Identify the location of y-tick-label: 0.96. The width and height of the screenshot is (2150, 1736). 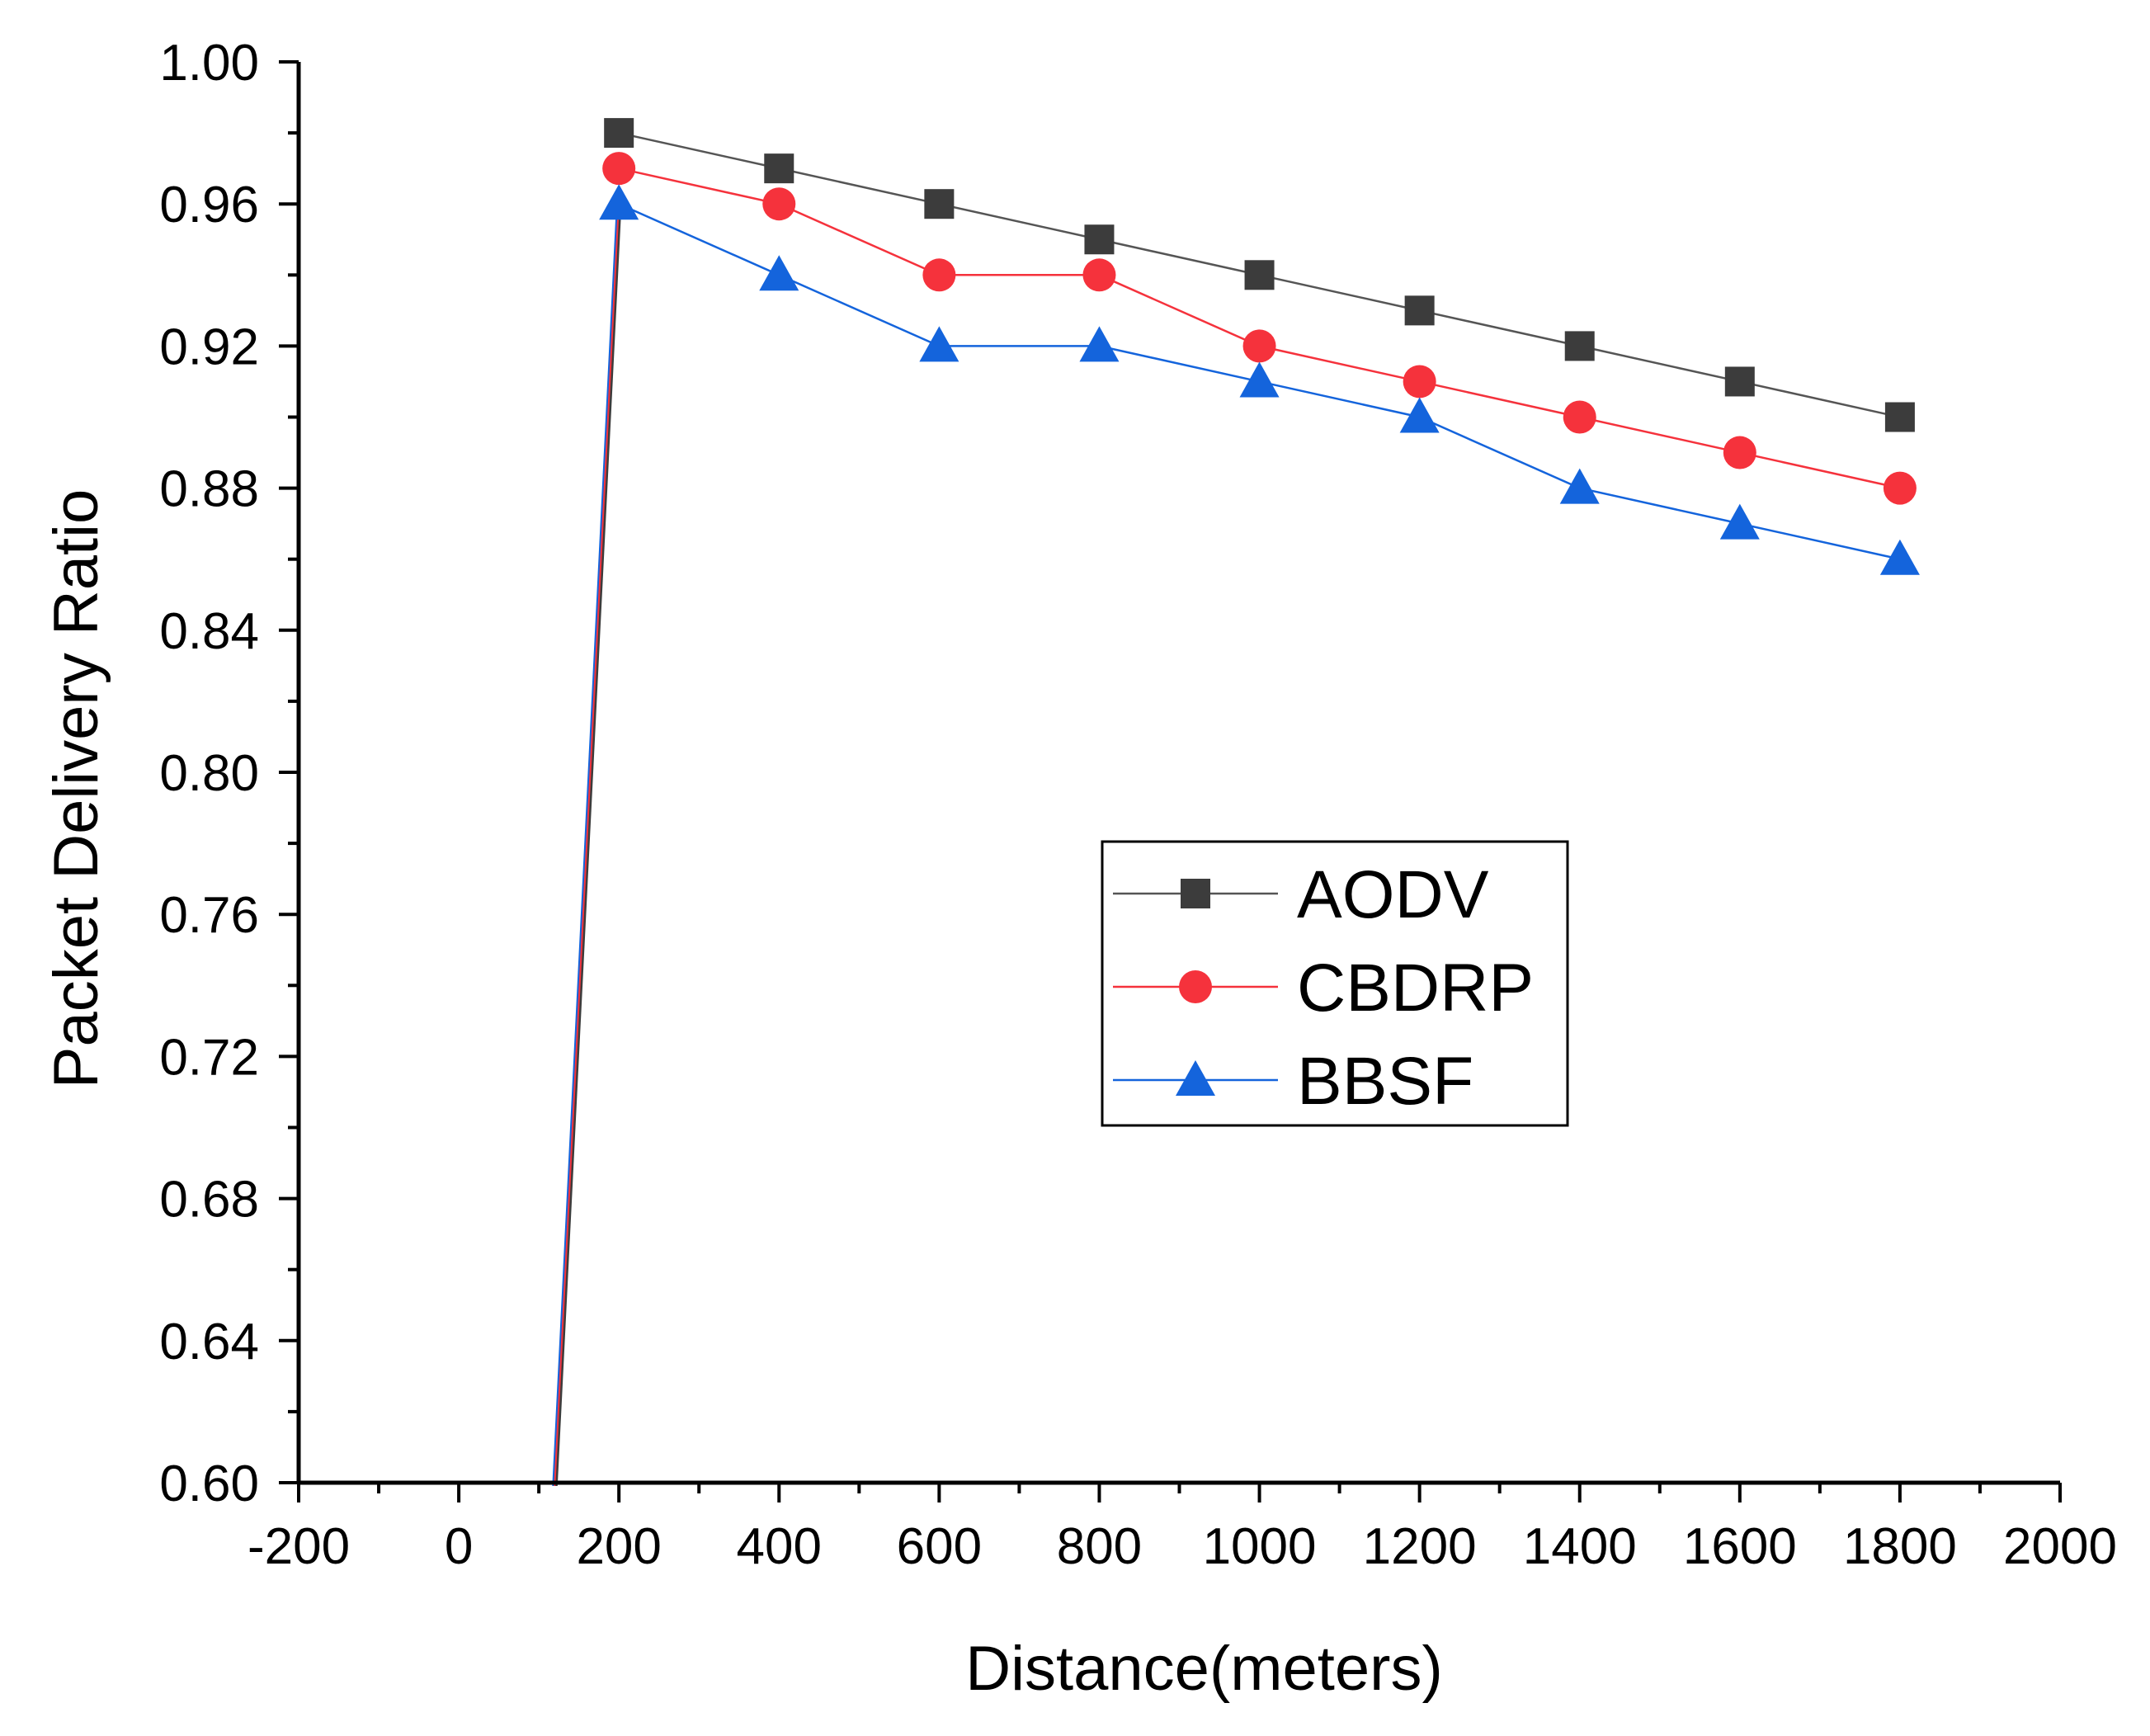
(209, 205).